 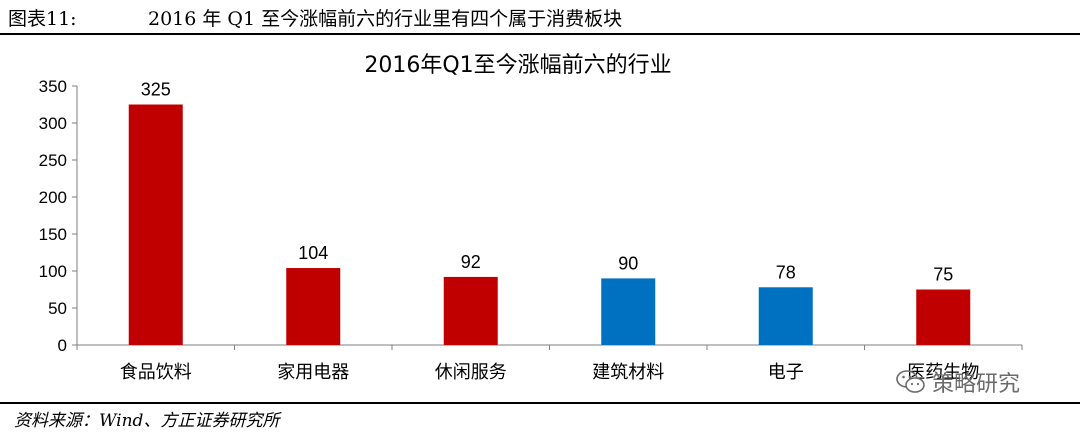 I want to click on wechat-icon, so click(x=910, y=381).